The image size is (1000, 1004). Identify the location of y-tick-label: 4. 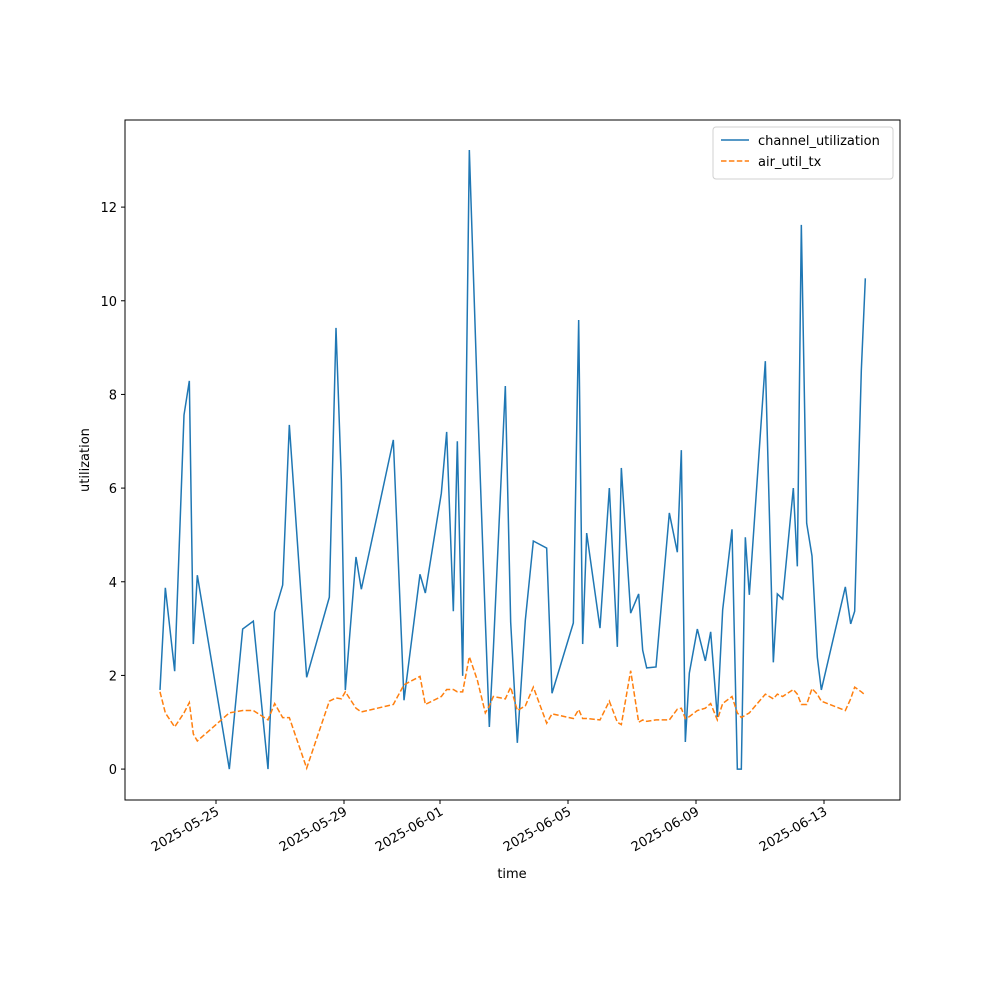
(113, 583).